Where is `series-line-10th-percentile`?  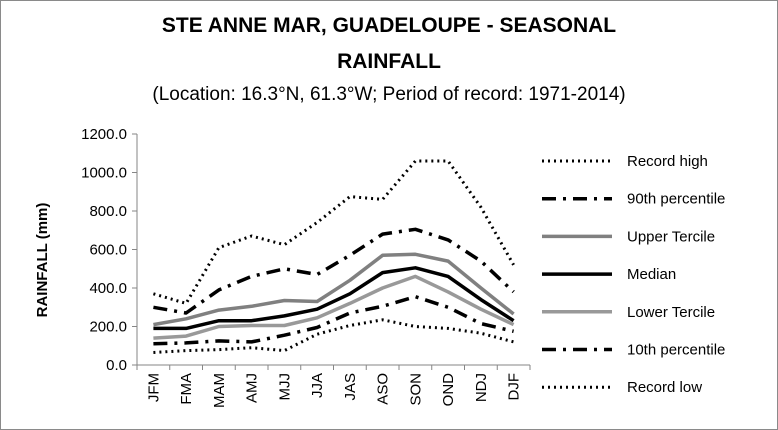 series-line-10th-percentile is located at coordinates (334, 320).